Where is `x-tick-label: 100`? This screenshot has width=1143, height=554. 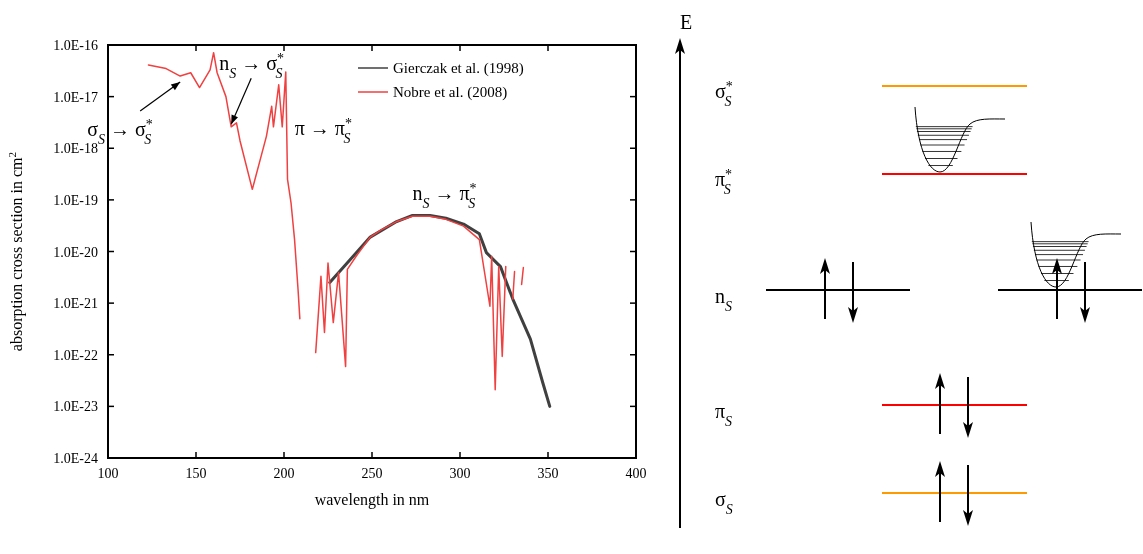 x-tick-label: 100 is located at coordinates (108, 473).